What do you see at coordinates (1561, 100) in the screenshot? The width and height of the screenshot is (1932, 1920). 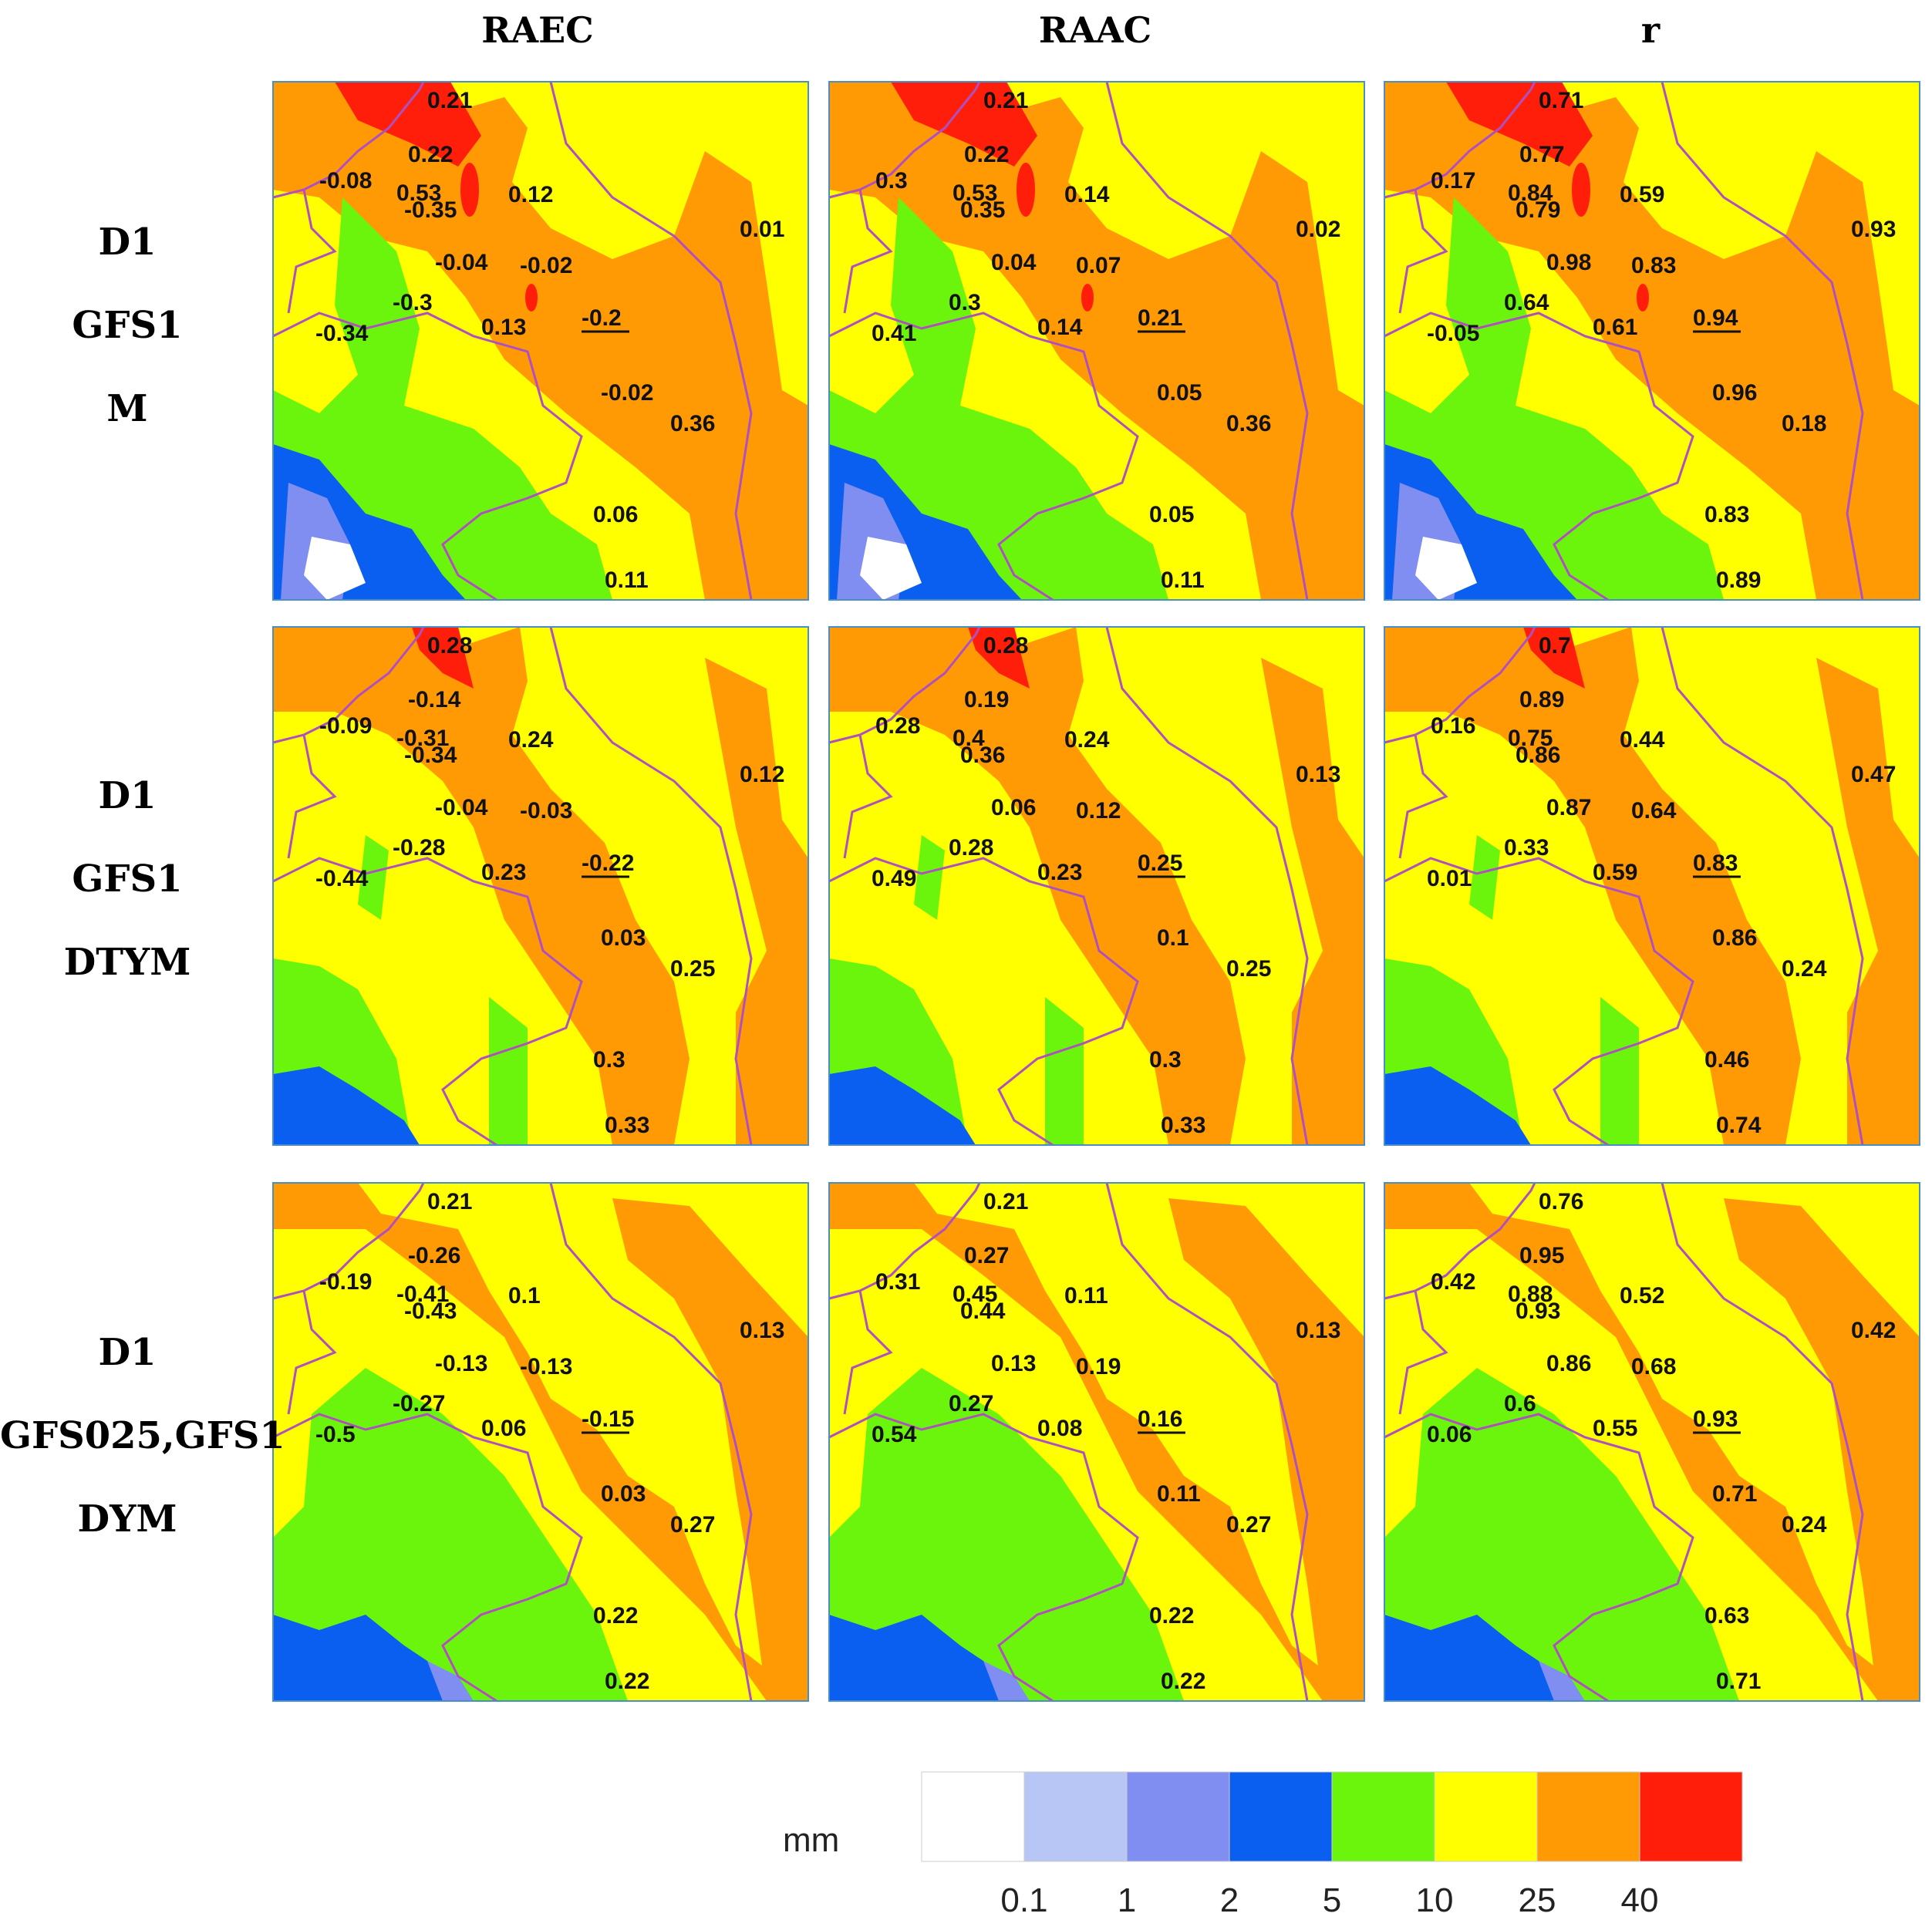 I see `station-value: 0.71` at bounding box center [1561, 100].